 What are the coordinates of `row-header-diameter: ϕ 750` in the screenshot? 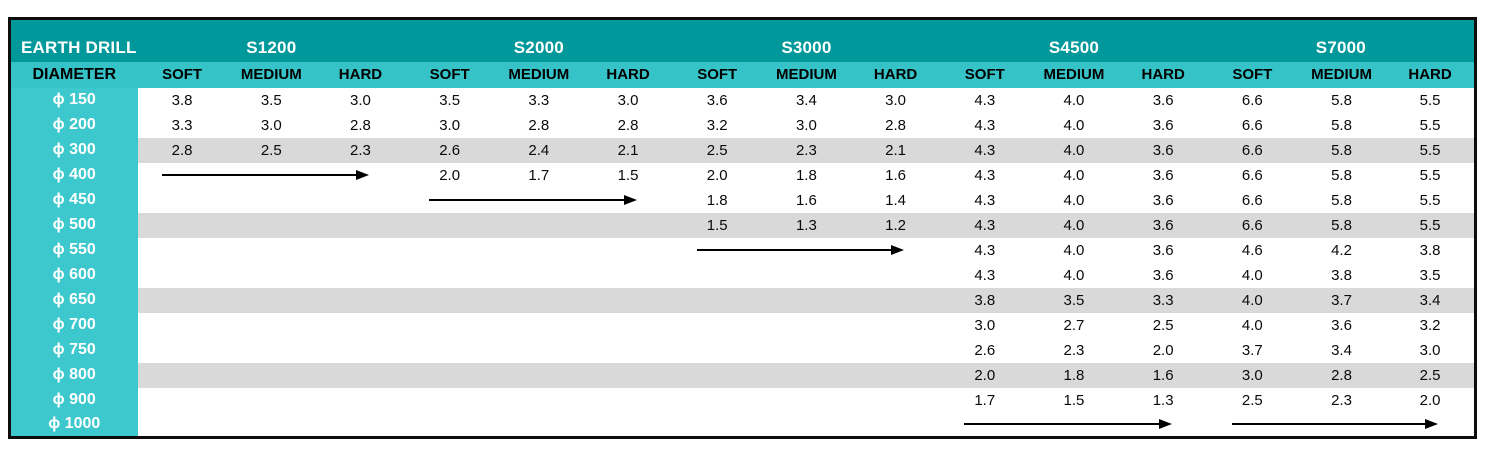 It's located at (73, 350).